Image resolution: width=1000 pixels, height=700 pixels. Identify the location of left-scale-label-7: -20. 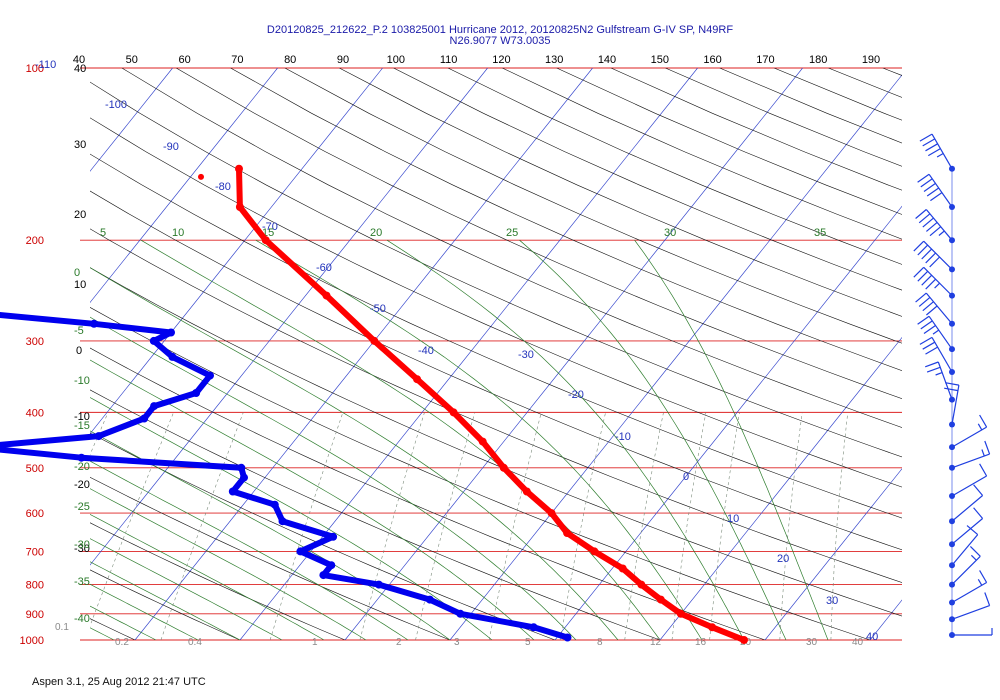
(82, 485).